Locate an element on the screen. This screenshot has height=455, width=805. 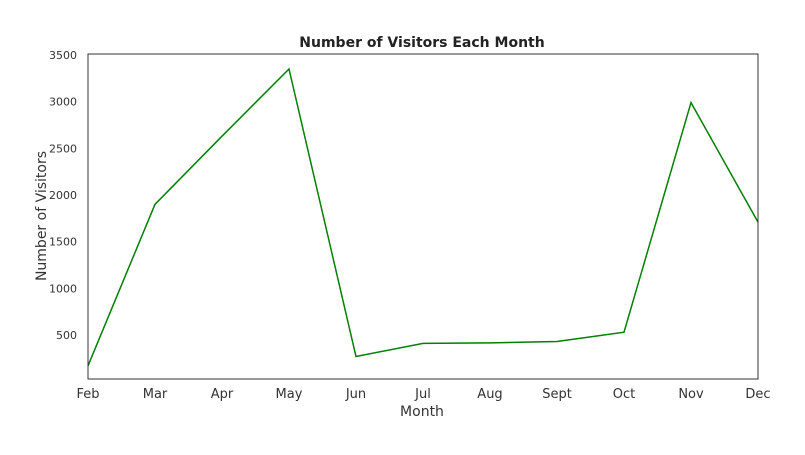
x-tick-label: May is located at coordinates (289, 394).